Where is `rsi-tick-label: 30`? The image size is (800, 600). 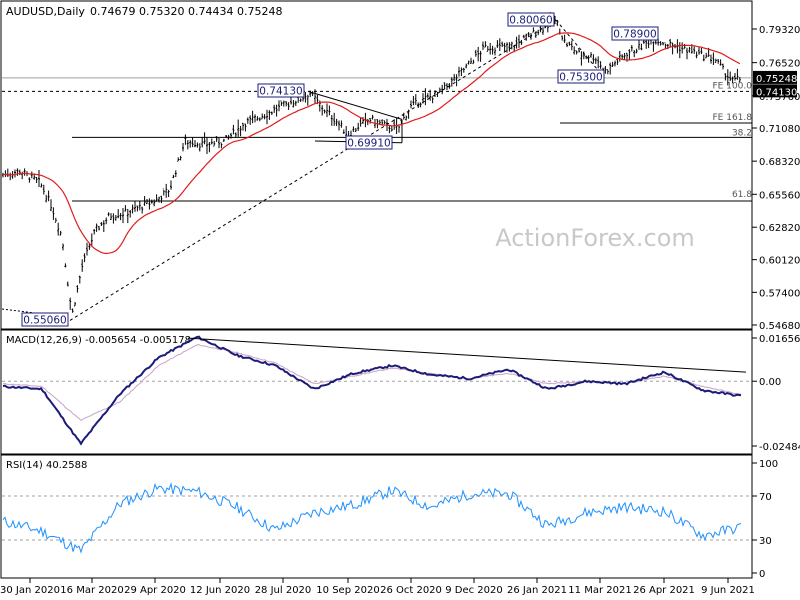
rsi-tick-label: 30 is located at coordinates (765, 541).